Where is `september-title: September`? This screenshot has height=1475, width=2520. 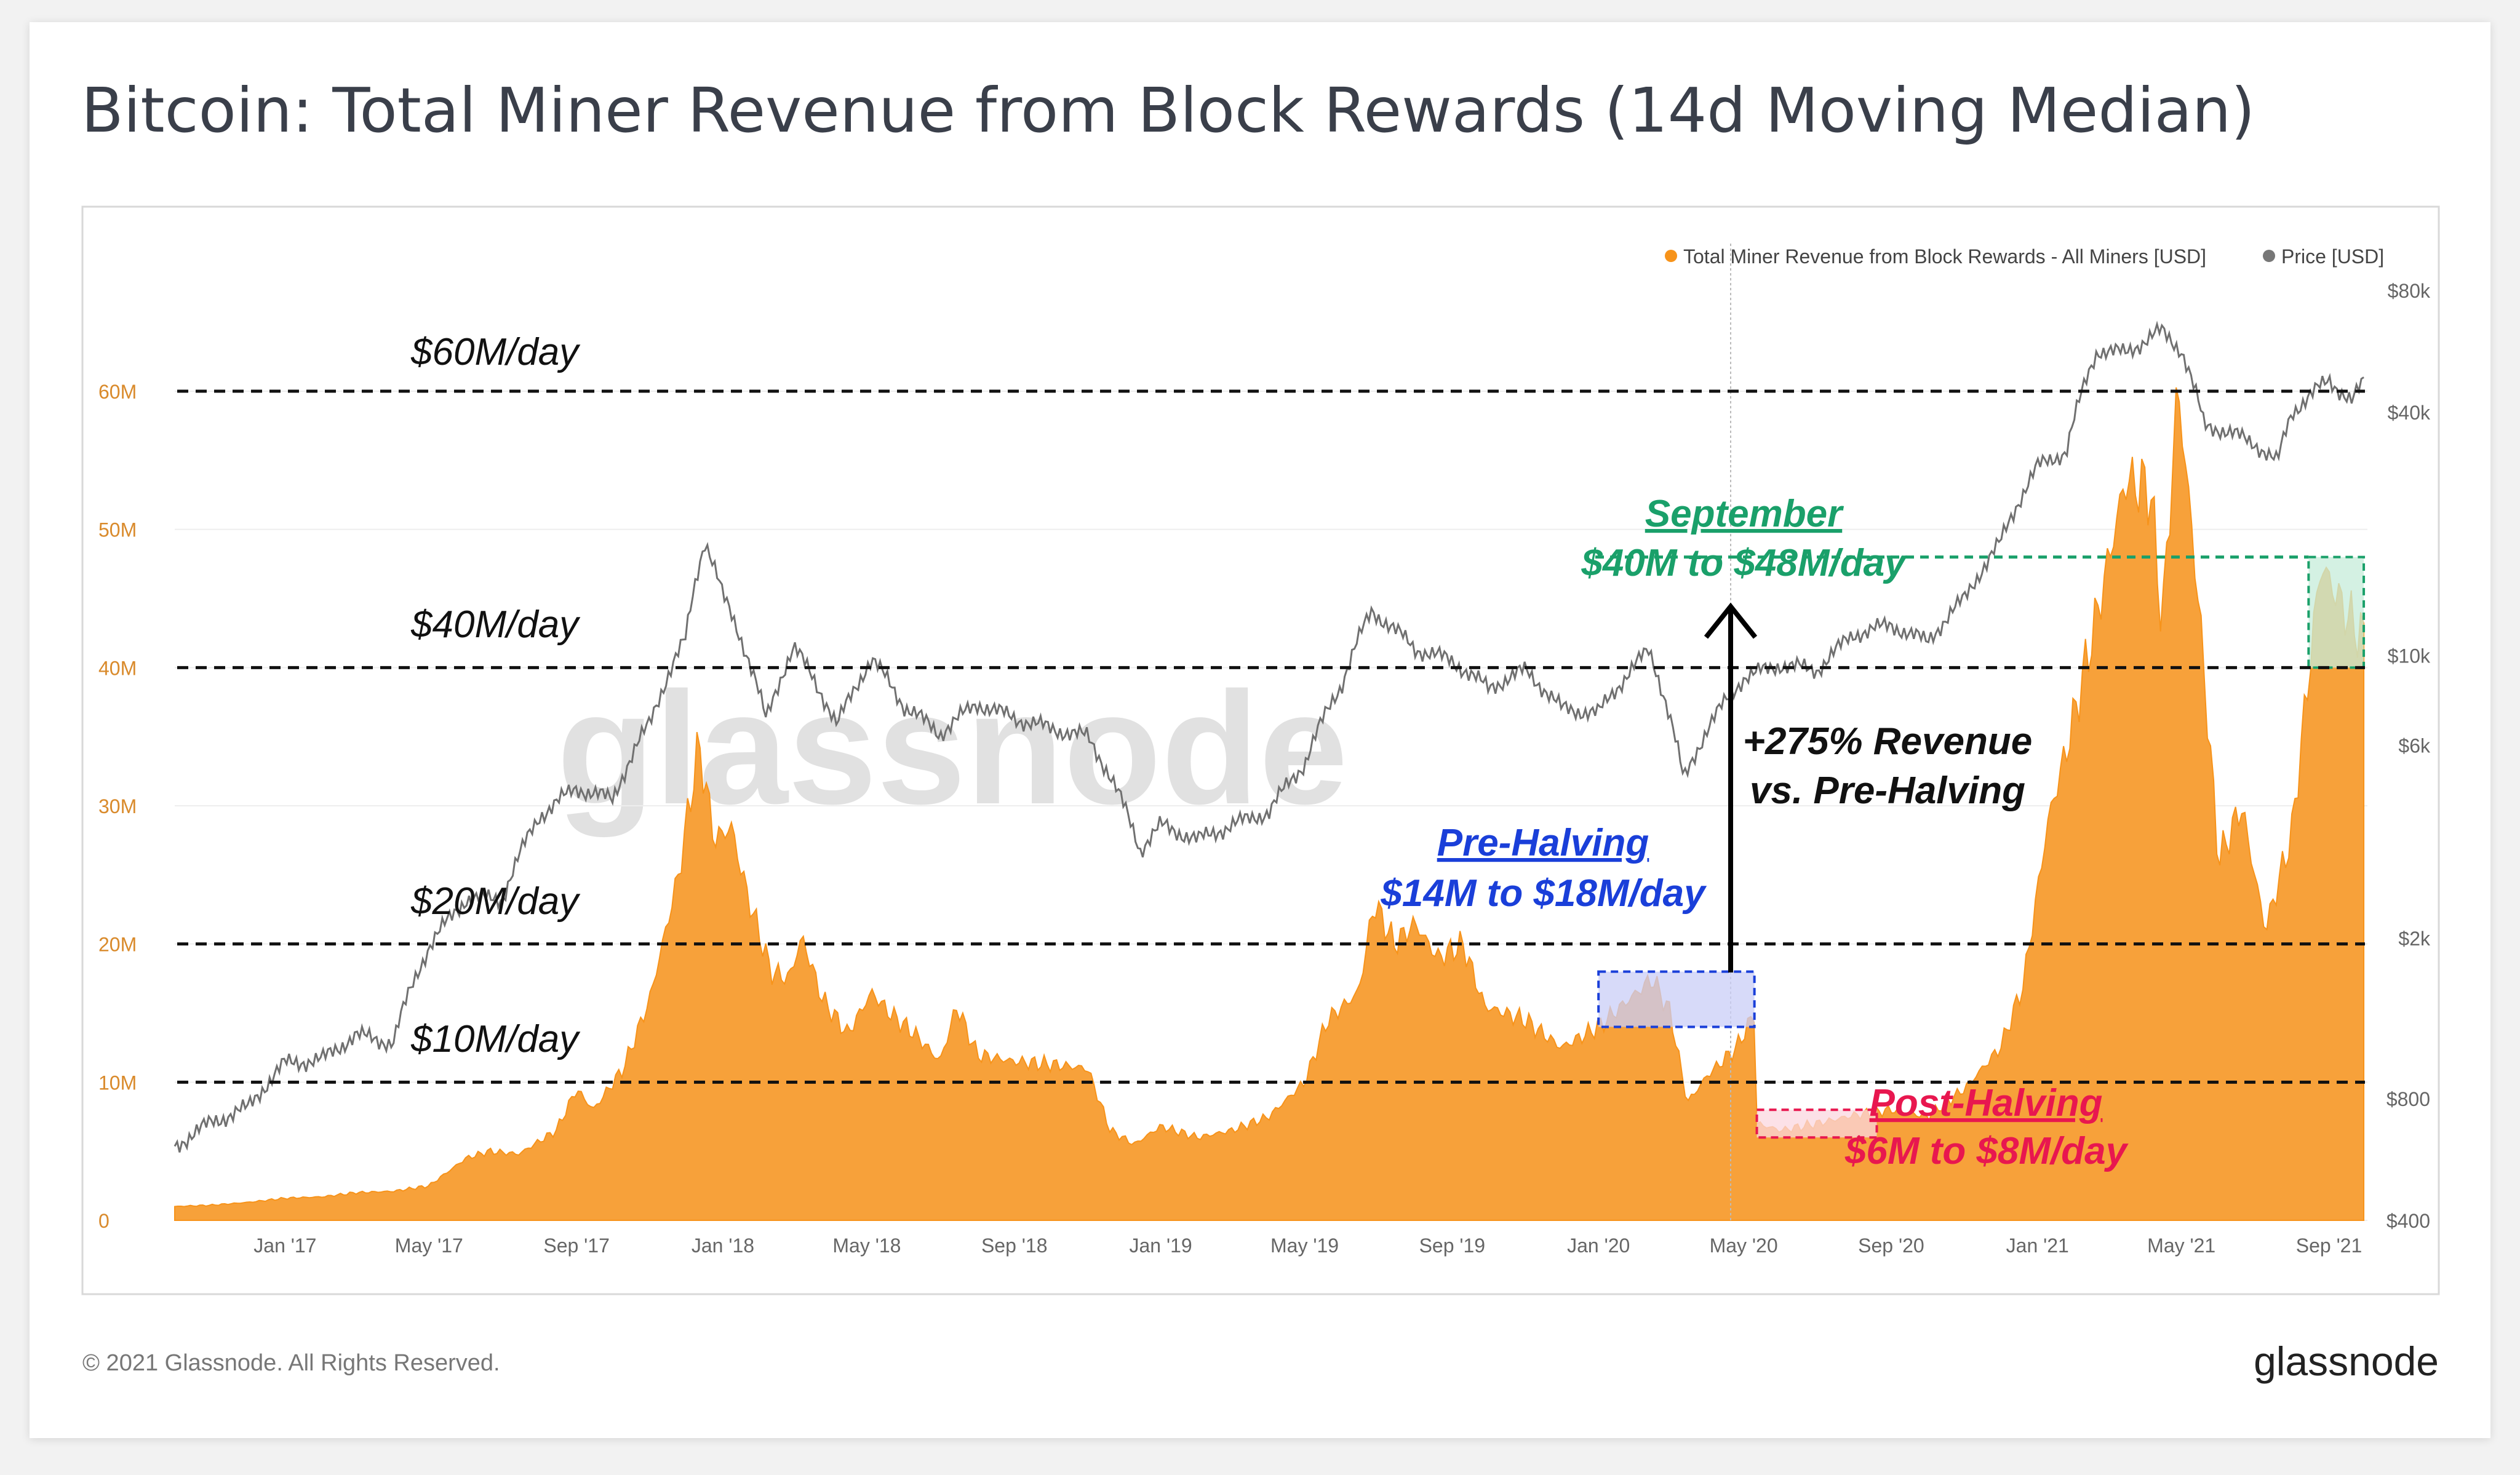 september-title: September is located at coordinates (1744, 514).